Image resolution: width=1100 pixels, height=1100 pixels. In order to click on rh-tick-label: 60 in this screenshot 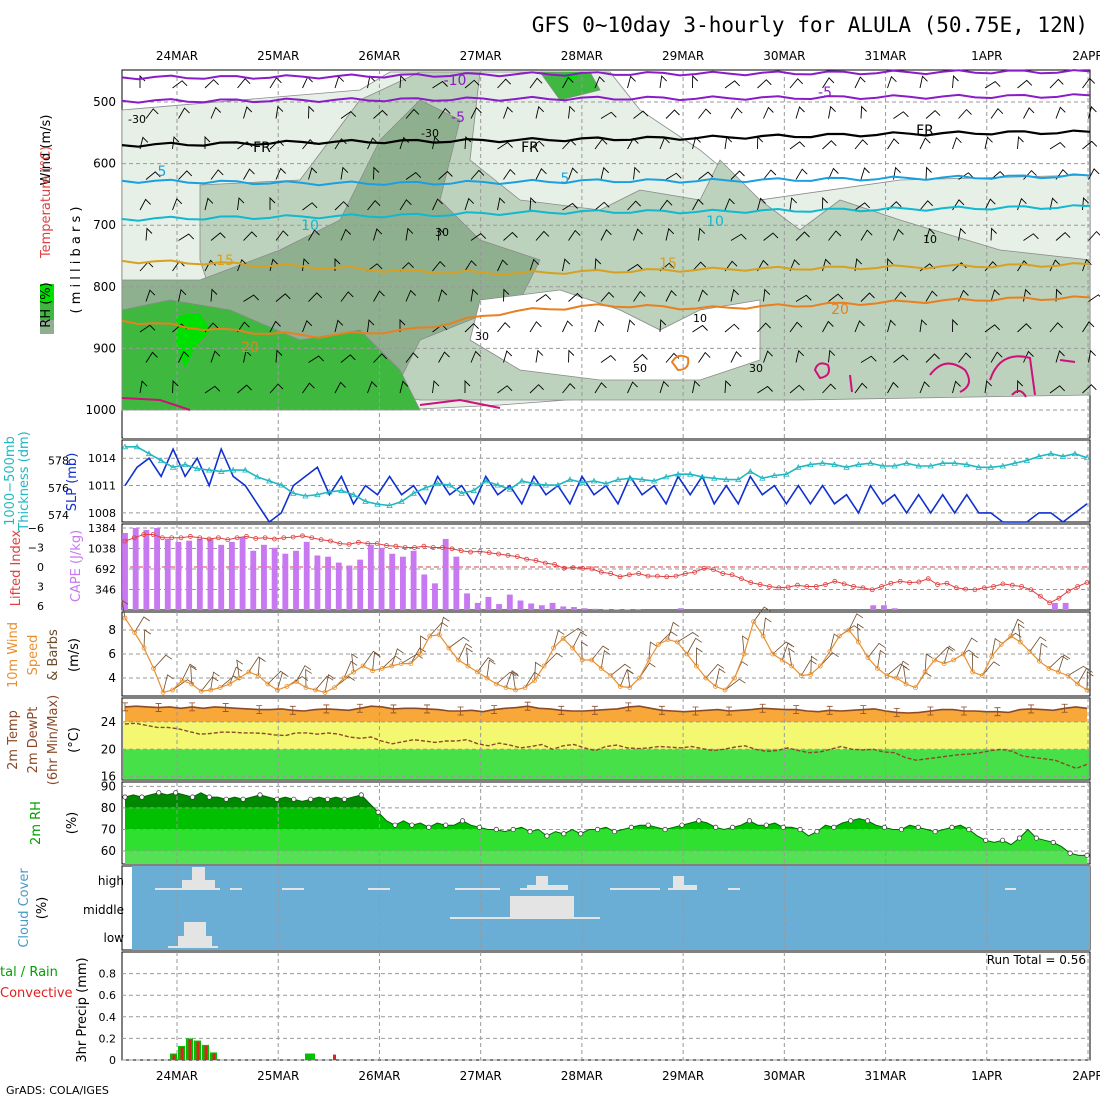, I will do `click(108, 851)`.